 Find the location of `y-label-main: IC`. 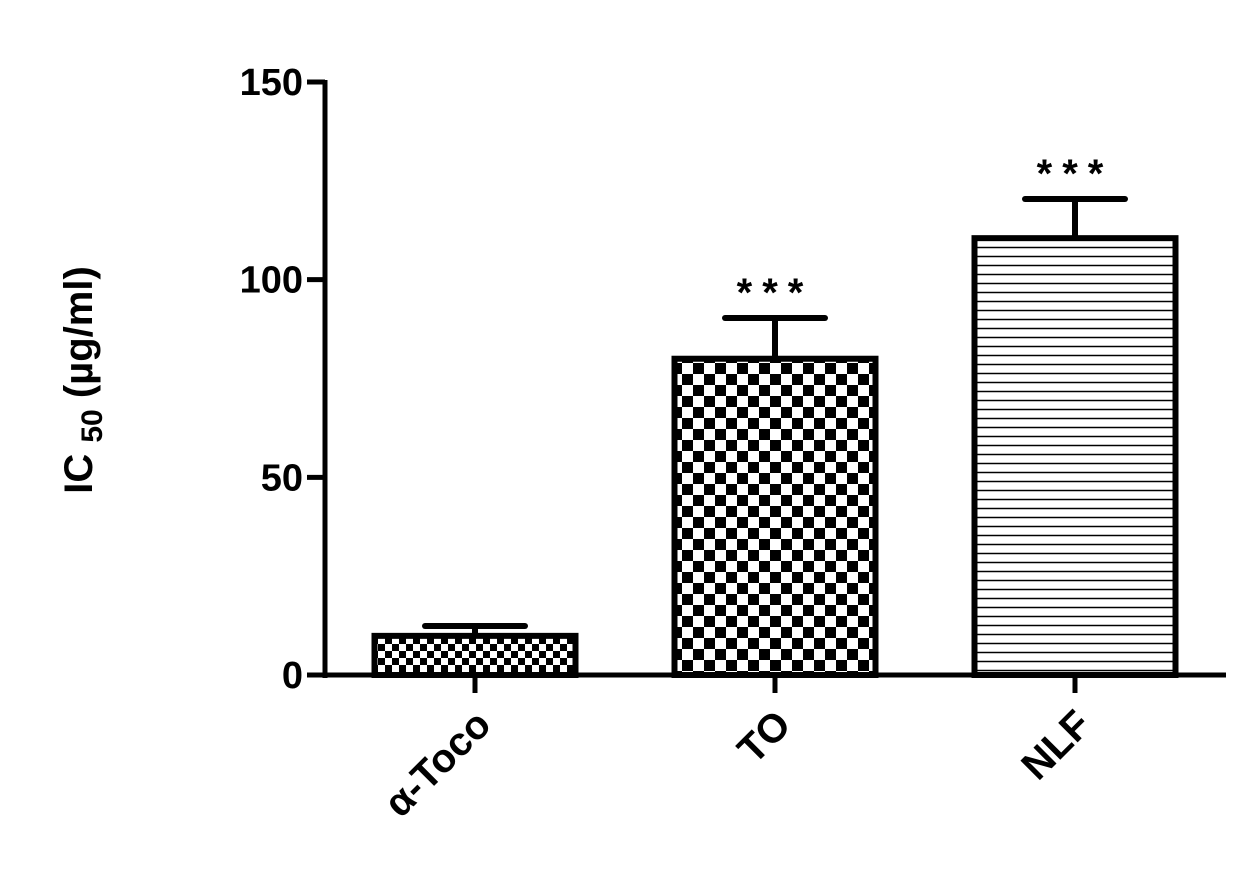

y-label-main: IC is located at coordinates (79, 474).